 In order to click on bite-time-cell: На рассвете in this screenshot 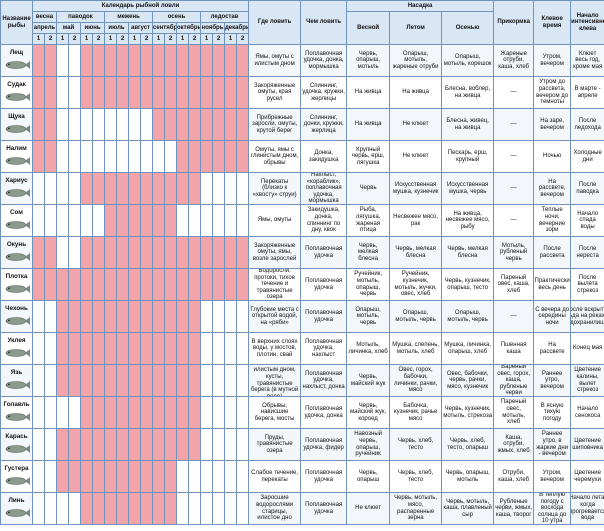, I will do `click(552, 348)`.